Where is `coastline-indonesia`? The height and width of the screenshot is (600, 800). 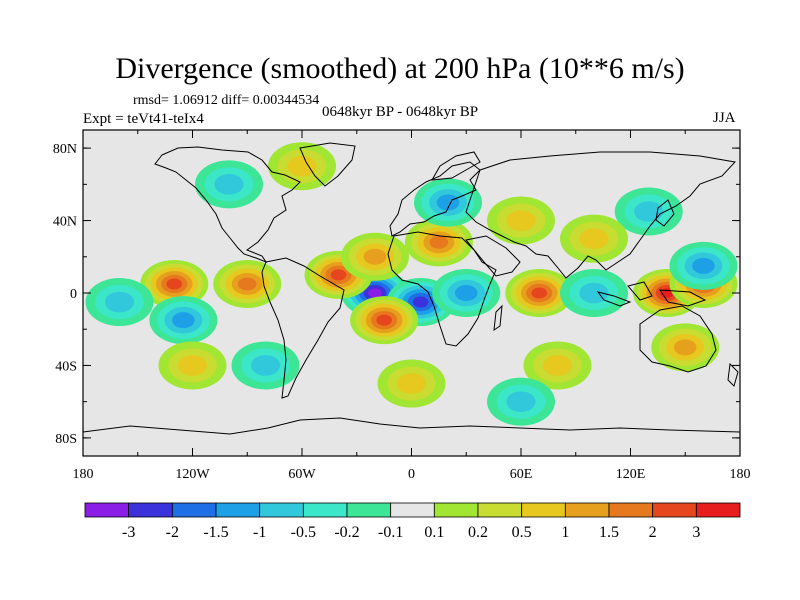 coastline-indonesia is located at coordinates (651, 294).